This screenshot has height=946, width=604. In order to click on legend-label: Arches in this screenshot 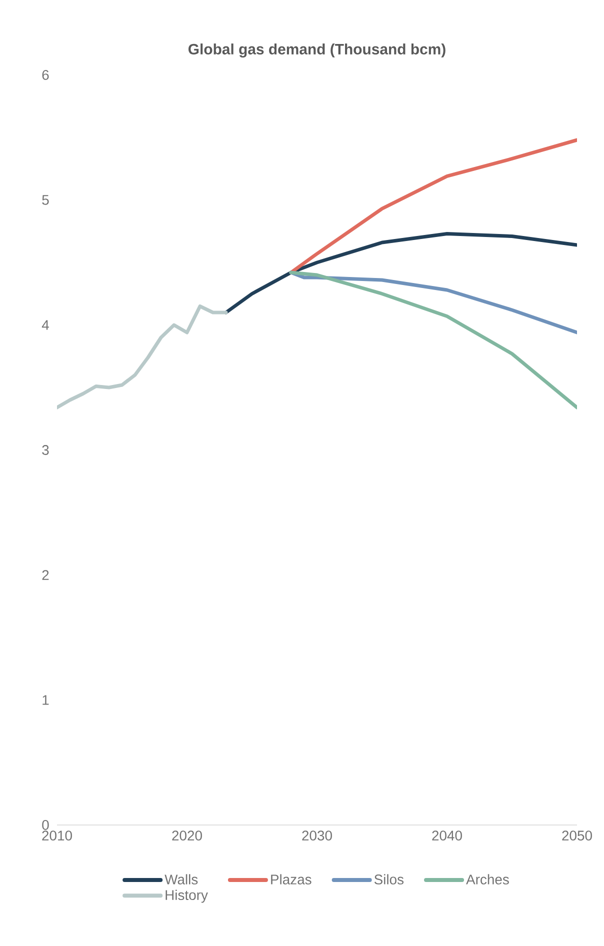, I will do `click(487, 879)`.